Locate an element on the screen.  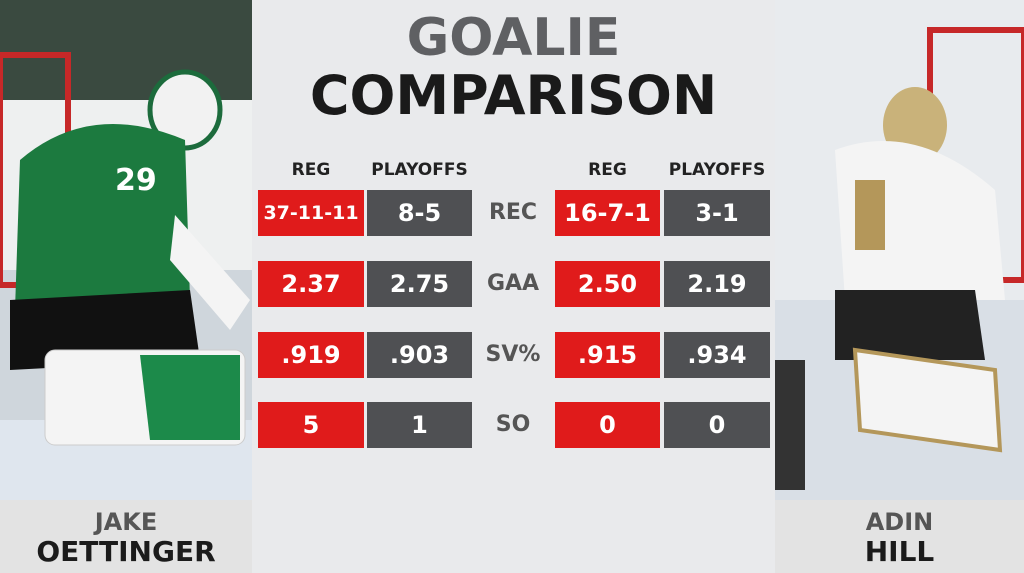
title-line: GOALIE is located at coordinates (513, 38).